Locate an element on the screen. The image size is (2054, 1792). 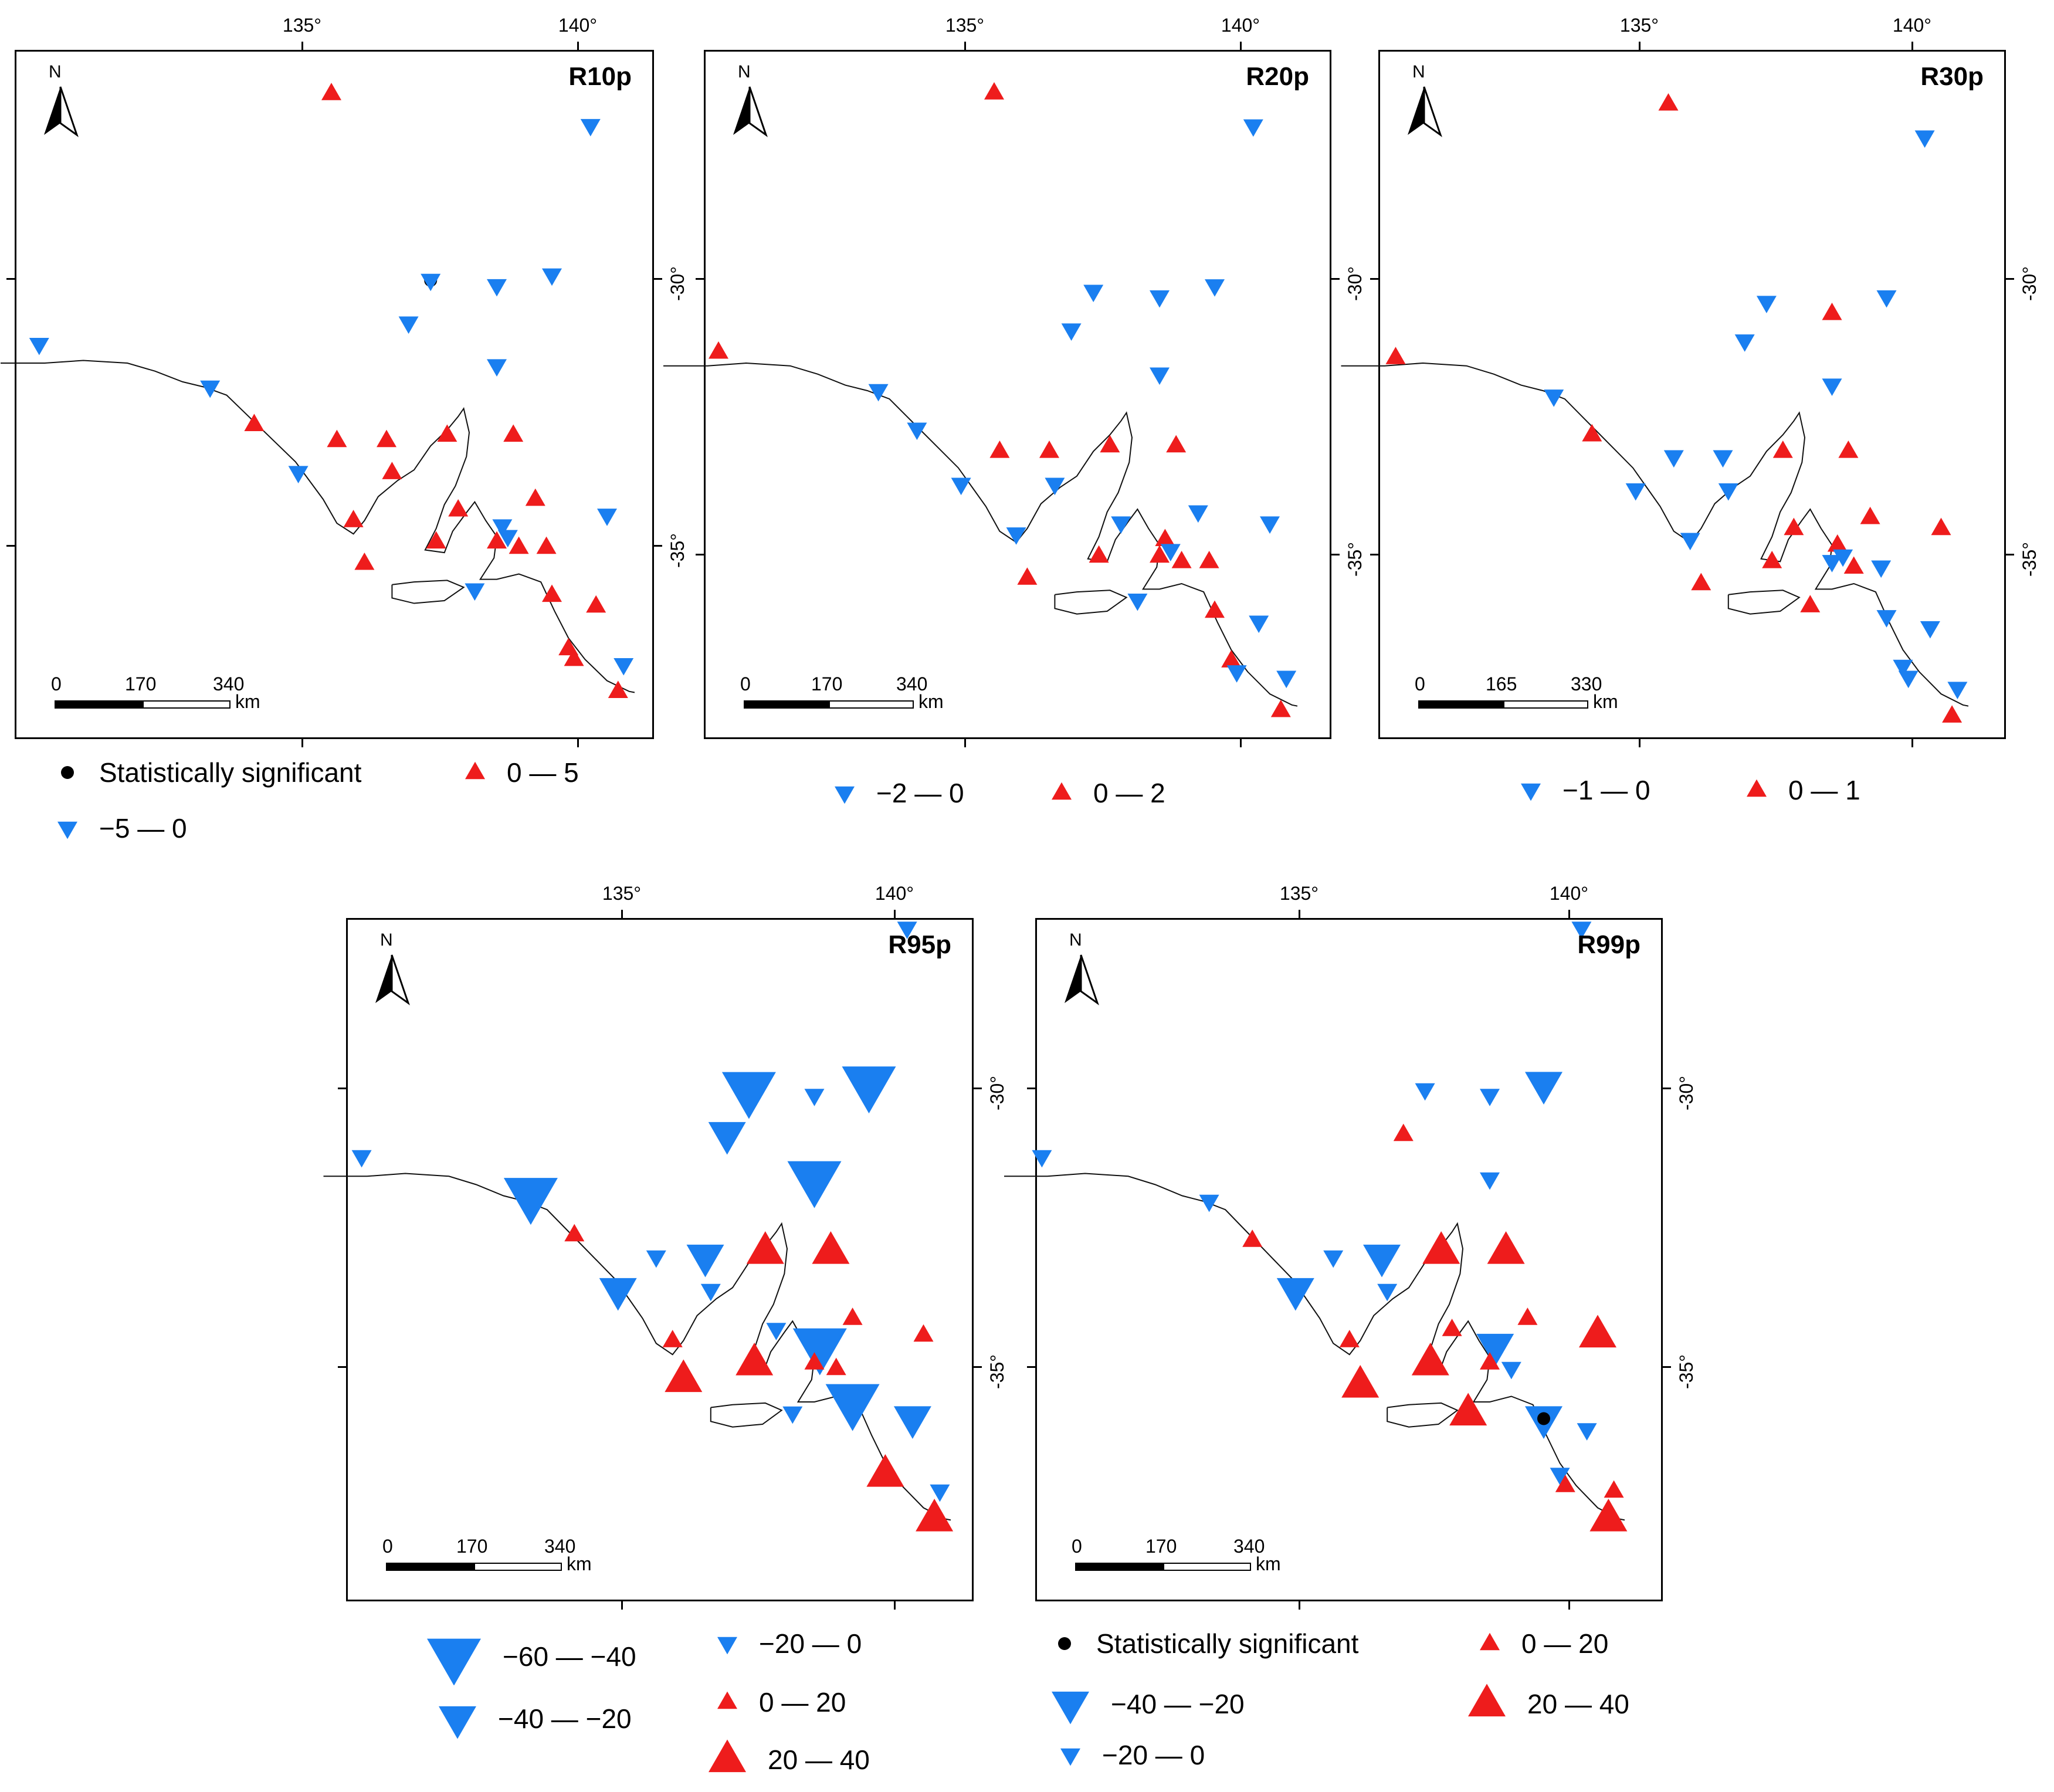
legend-item: 0 — 20 is located at coordinates (781, 1702).